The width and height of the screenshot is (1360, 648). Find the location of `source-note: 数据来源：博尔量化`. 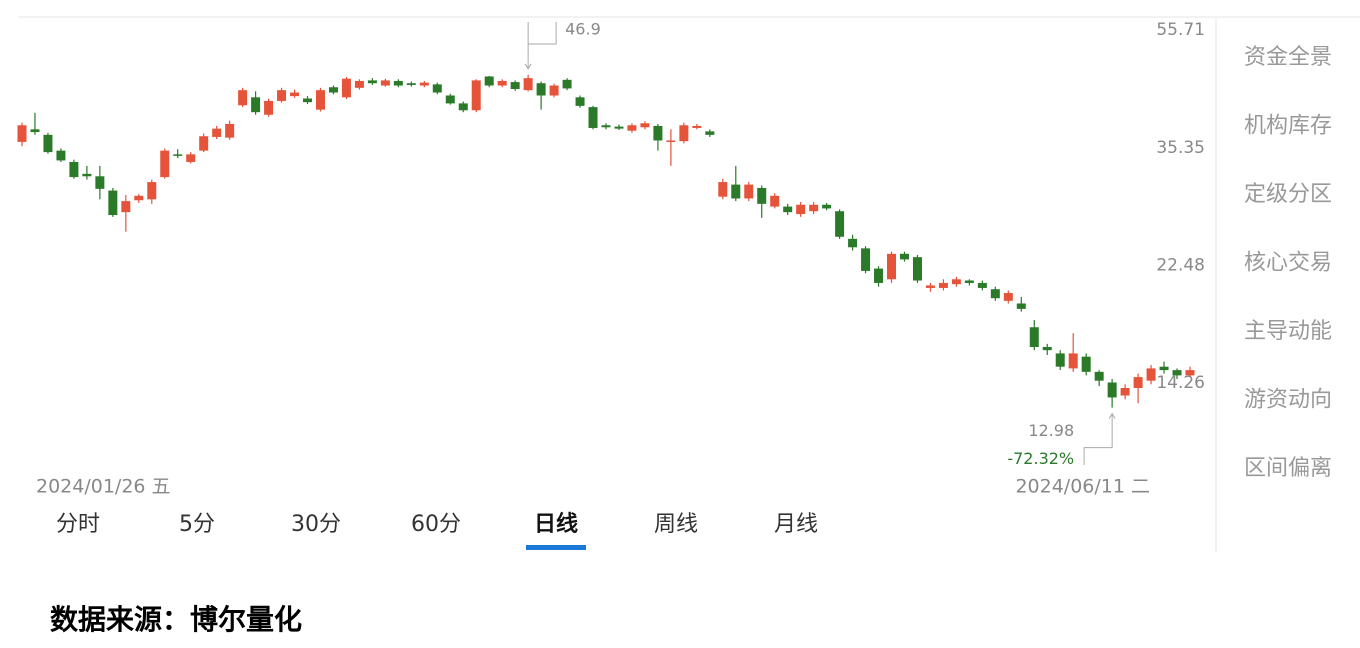

source-note: 数据来源：博尔量化 is located at coordinates (176, 619).